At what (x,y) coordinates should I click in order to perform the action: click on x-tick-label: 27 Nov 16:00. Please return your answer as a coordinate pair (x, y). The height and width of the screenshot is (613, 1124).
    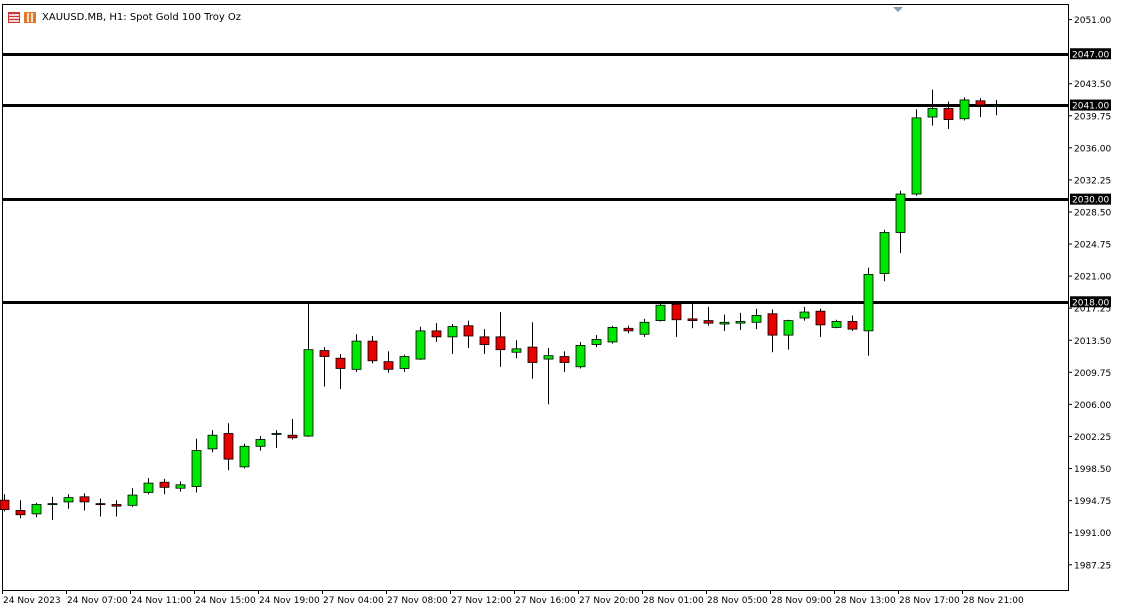
    Looking at the image, I should click on (545, 601).